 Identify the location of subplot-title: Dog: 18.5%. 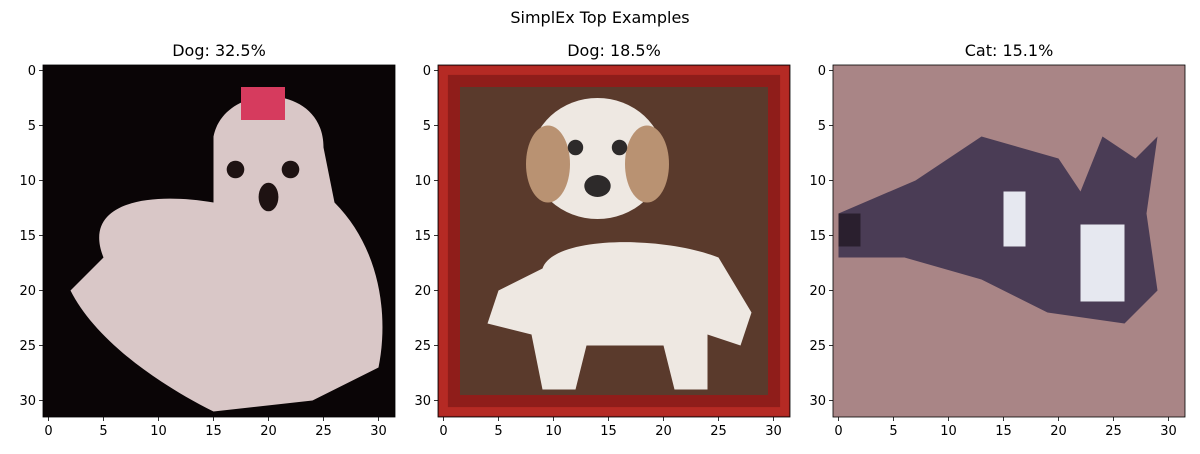
(614, 50).